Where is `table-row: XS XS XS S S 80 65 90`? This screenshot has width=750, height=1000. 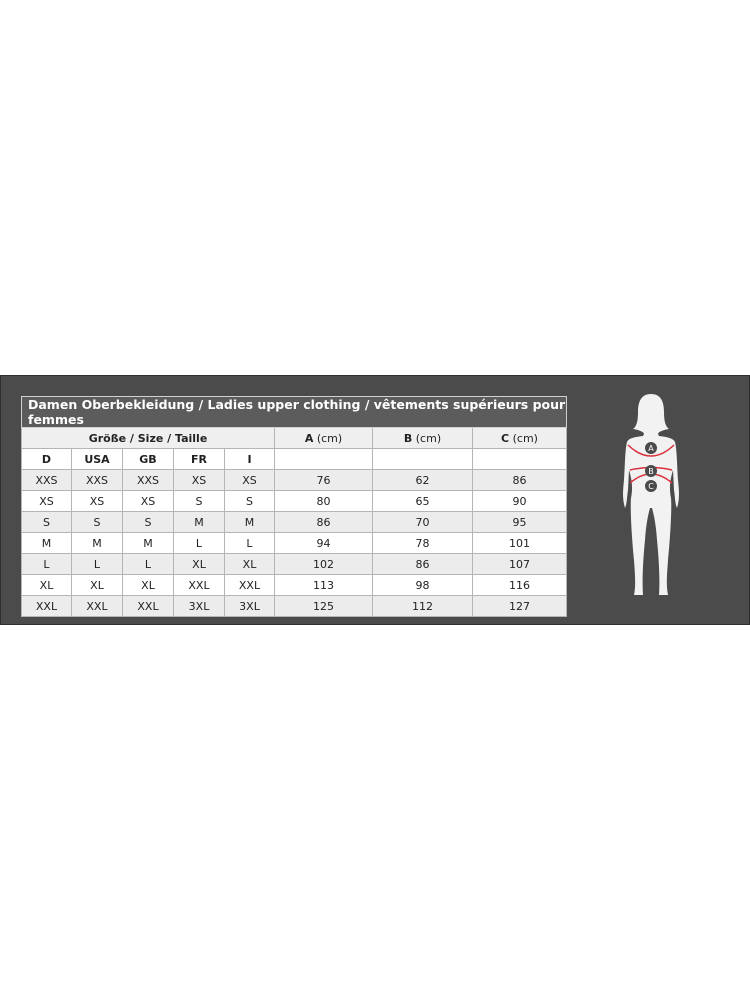 table-row: XS XS XS S S 80 65 90 is located at coordinates (294, 501).